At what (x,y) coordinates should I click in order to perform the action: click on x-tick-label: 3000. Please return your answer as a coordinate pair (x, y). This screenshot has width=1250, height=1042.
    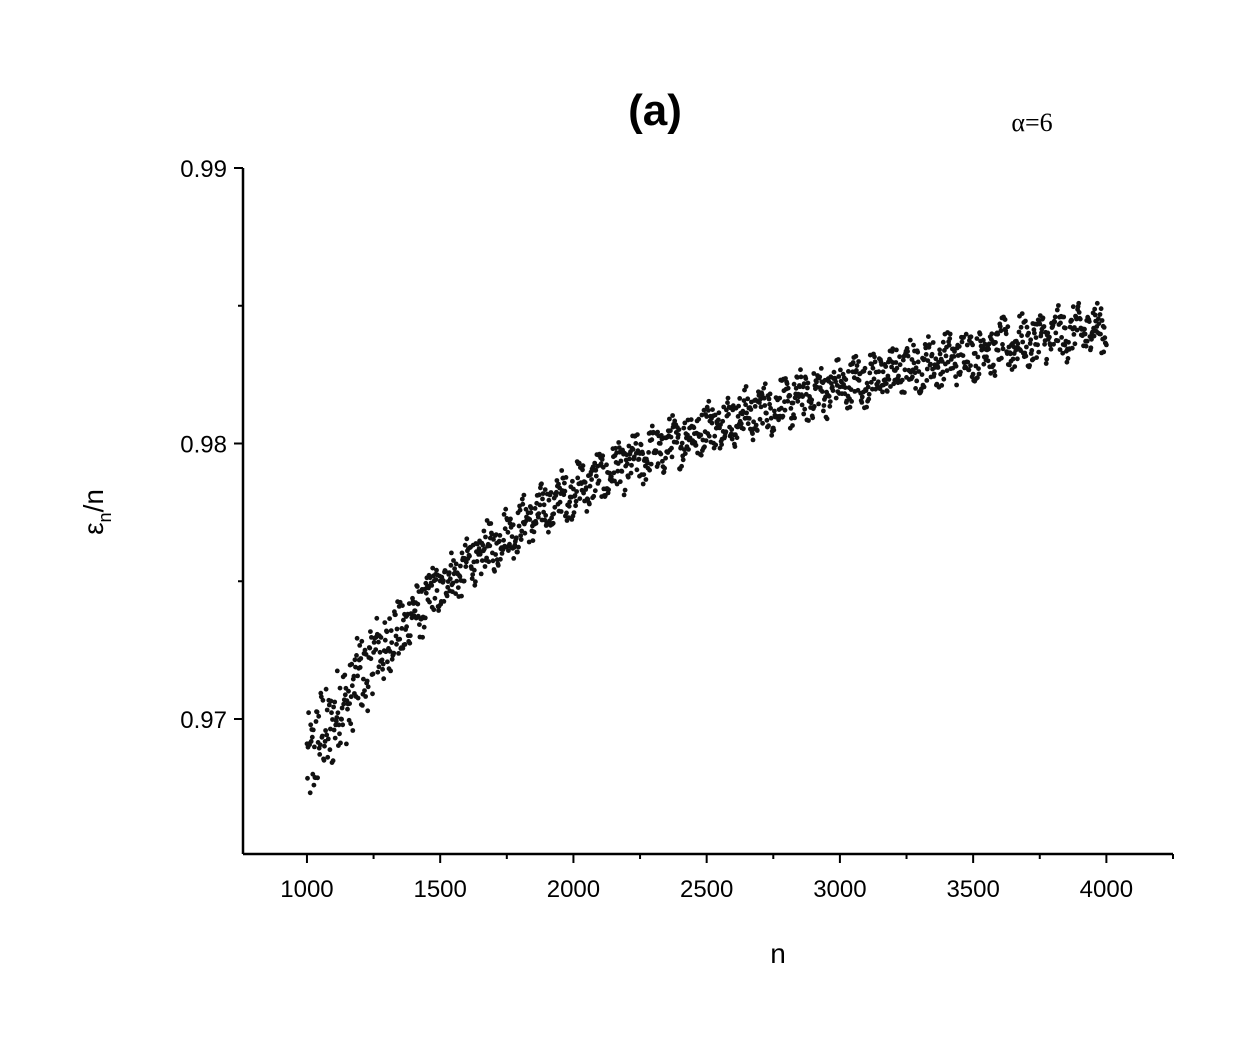
    Looking at the image, I should click on (839, 889).